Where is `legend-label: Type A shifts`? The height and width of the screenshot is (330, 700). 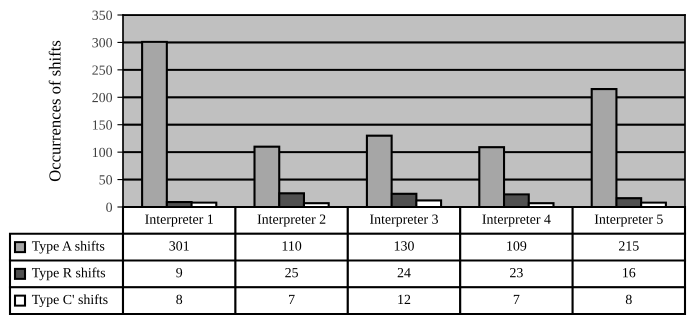 legend-label: Type A shifts is located at coordinates (68, 247).